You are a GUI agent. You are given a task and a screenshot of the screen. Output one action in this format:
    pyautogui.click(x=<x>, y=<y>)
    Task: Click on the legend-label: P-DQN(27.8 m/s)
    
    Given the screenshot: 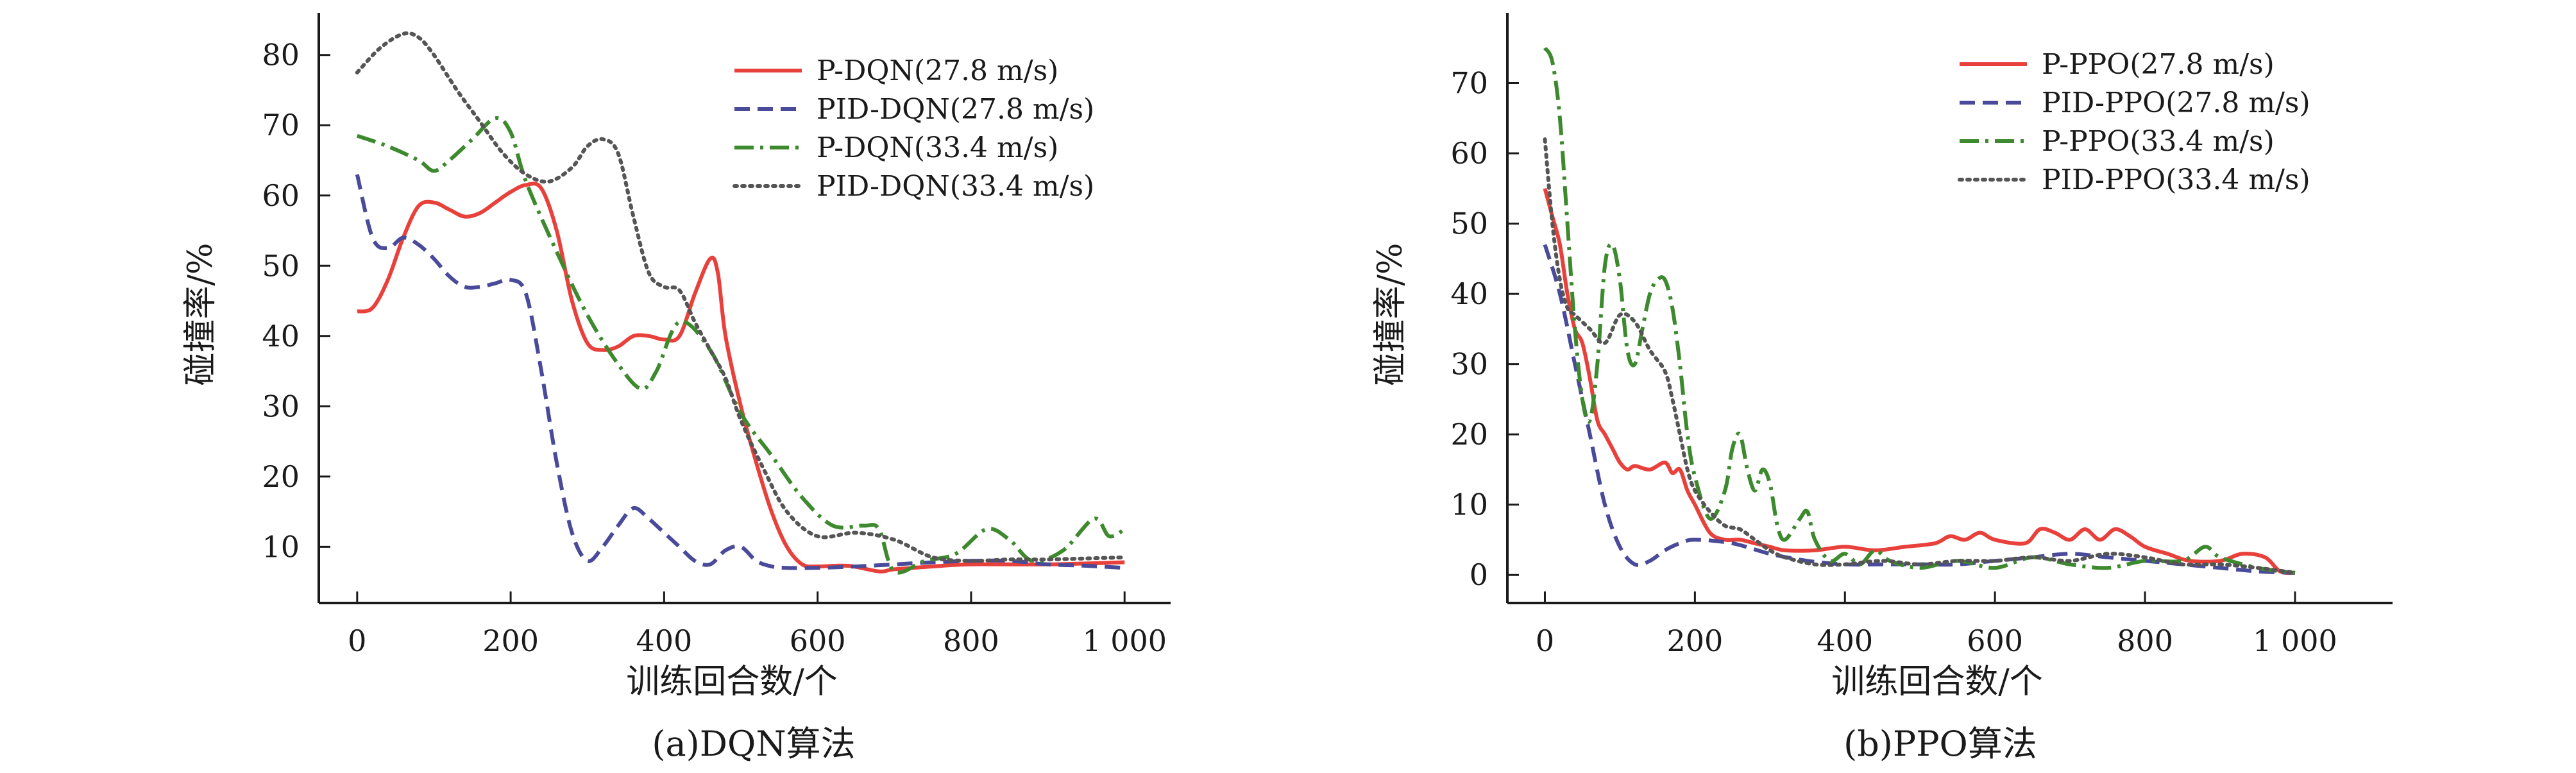 What is the action you would take?
    pyautogui.click(x=937, y=71)
    